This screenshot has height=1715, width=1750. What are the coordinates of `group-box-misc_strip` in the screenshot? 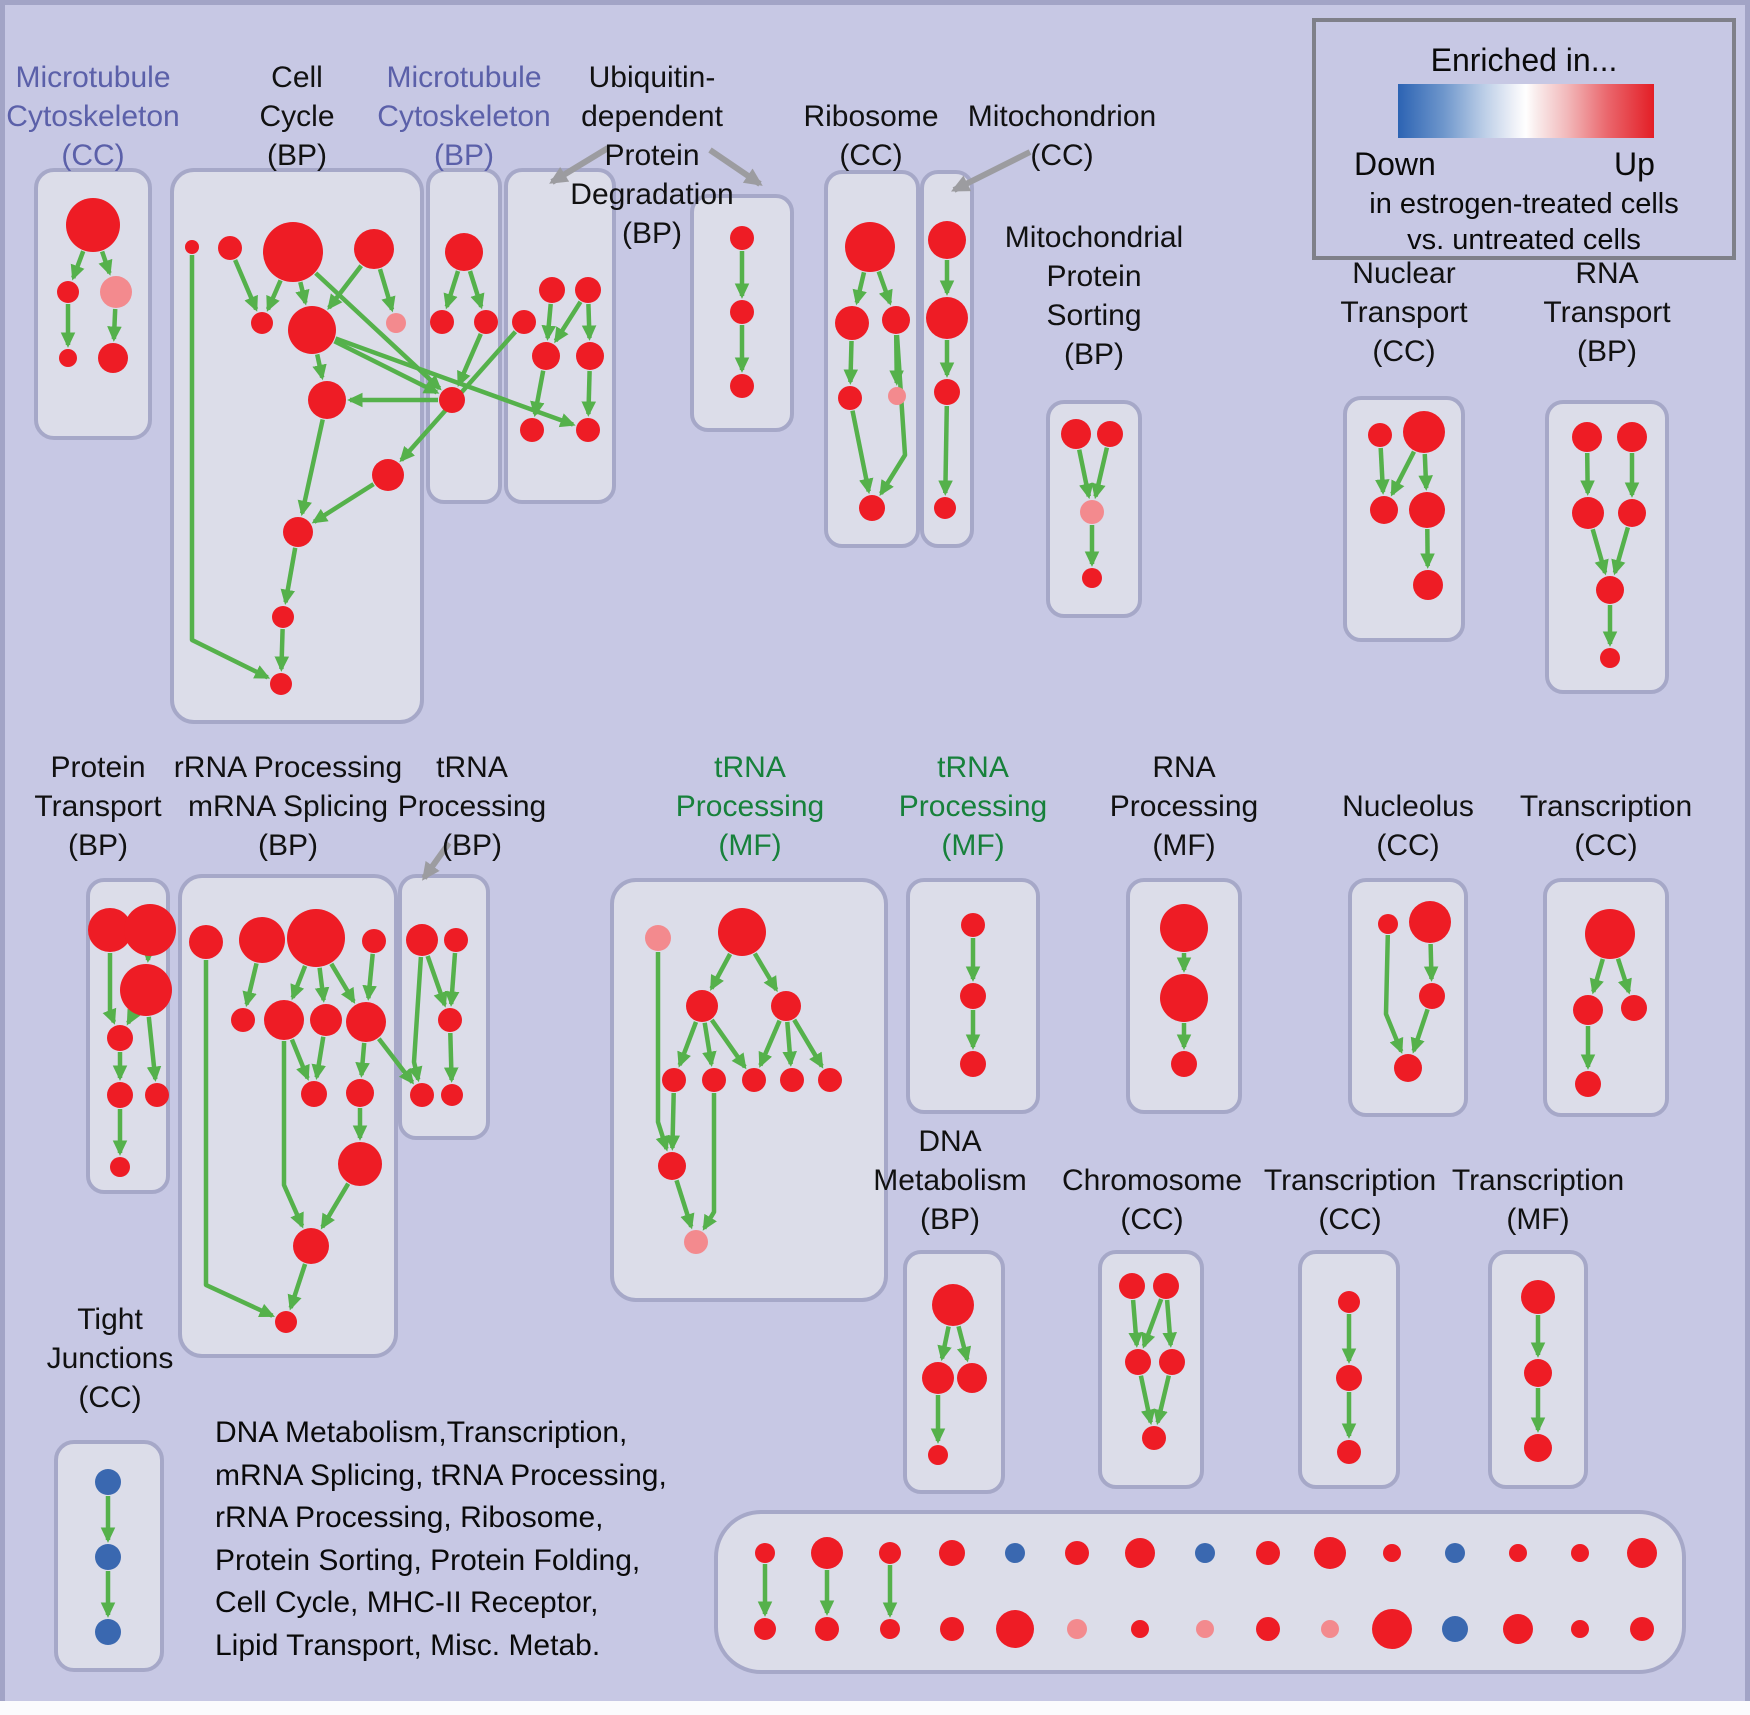 It's located at (1200, 1592).